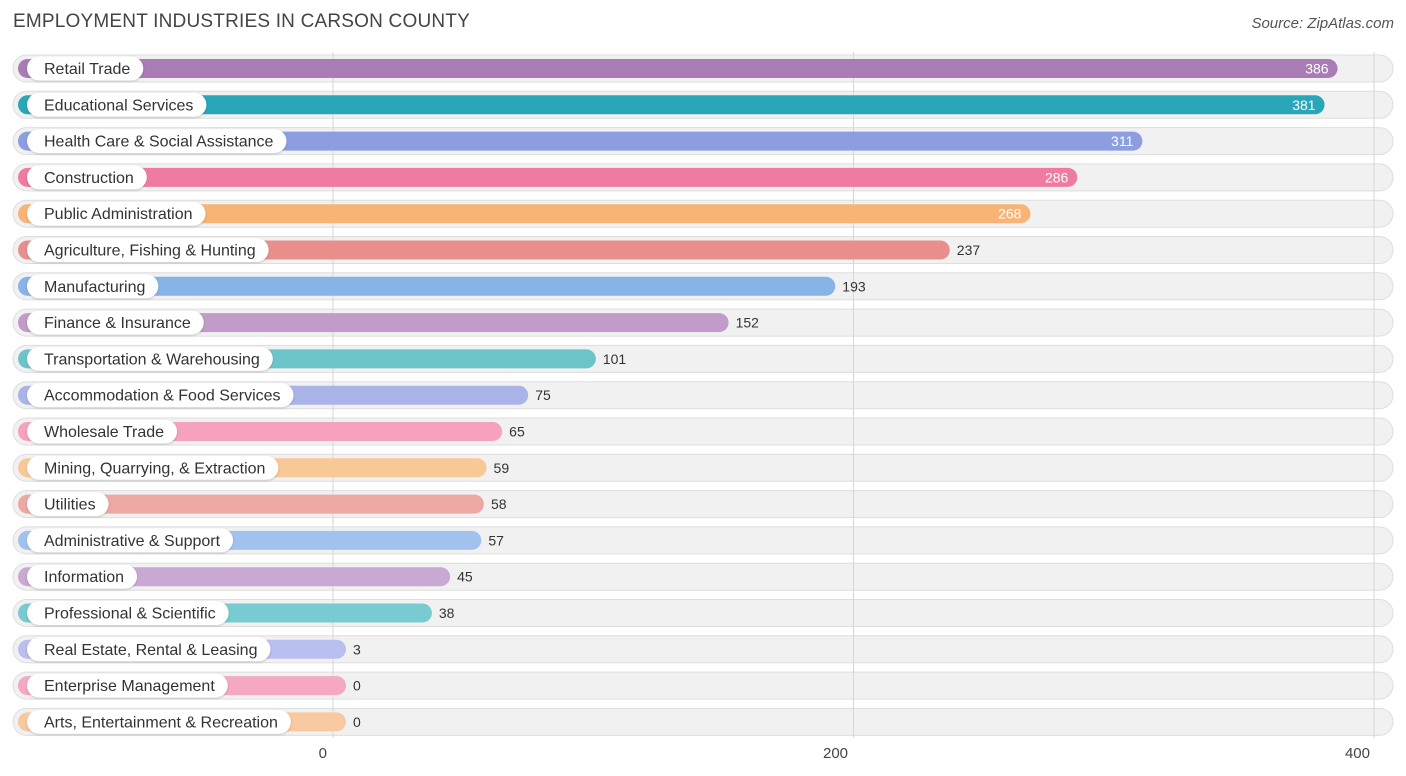 The height and width of the screenshot is (776, 1406). Describe the element at coordinates (854, 286) in the screenshot. I see `value-label: 193` at that location.